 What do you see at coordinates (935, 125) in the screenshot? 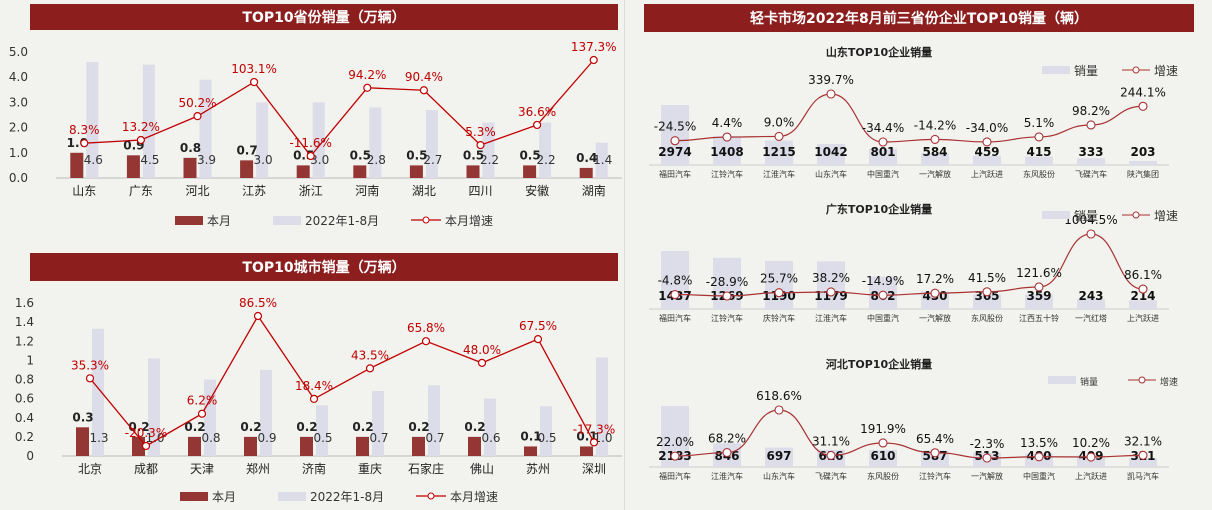
I see `growth-value-label: -14.2%` at bounding box center [935, 125].